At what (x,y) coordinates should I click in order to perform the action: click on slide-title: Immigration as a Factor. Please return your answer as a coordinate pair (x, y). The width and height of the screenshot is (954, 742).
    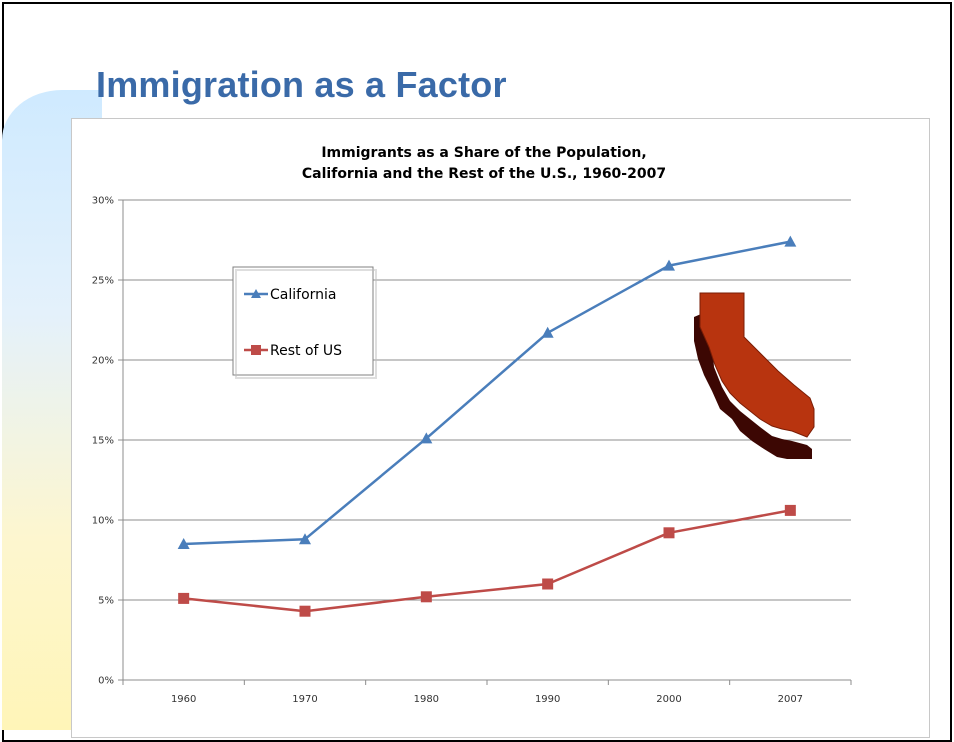
    Looking at the image, I should click on (301, 84).